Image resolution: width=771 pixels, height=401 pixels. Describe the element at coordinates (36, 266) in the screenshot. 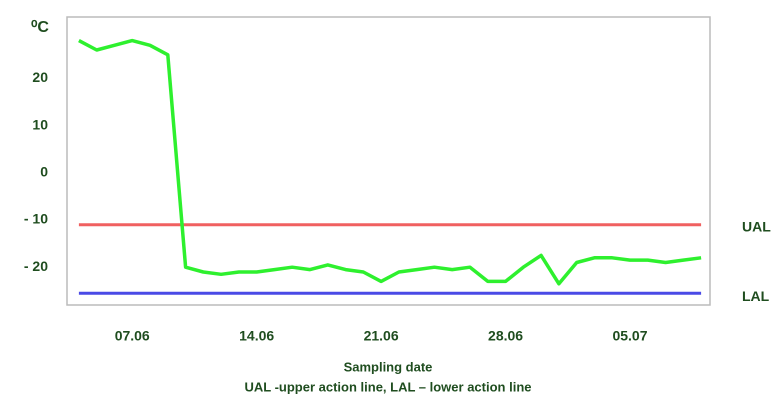

I see `y-tick-label: - 20` at that location.